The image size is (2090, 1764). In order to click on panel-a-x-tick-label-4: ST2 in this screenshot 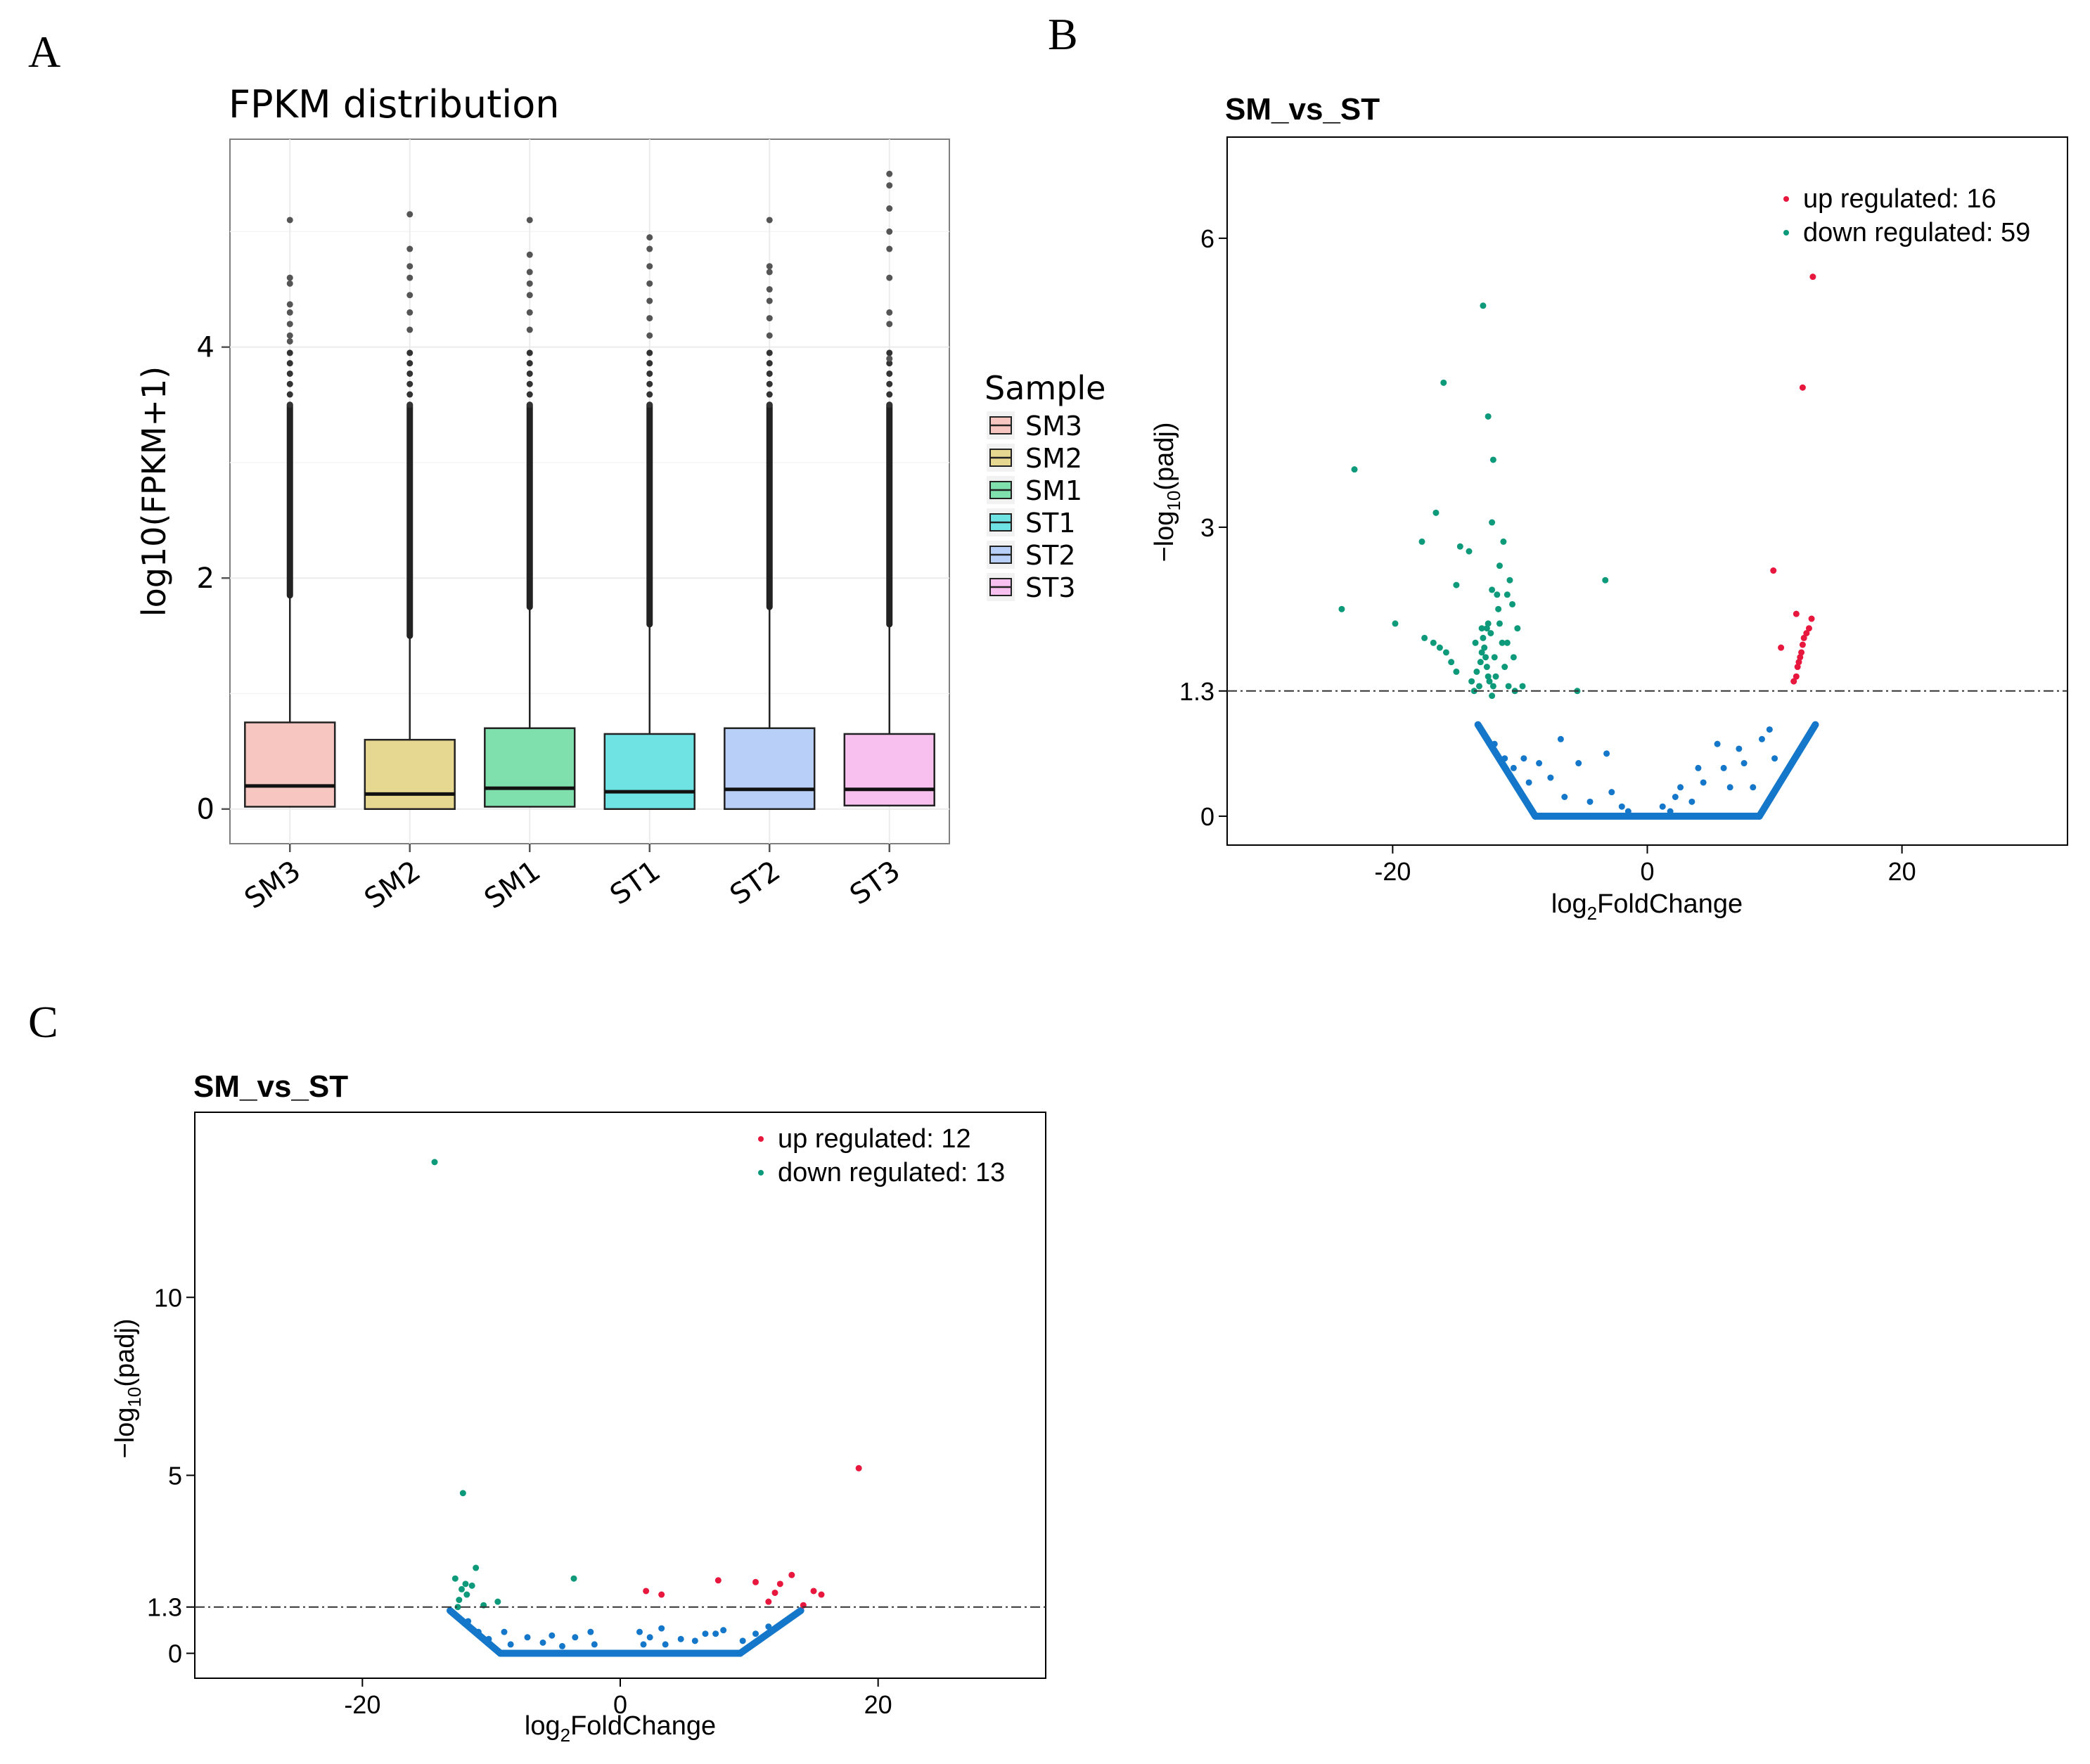, I will do `click(755, 883)`.